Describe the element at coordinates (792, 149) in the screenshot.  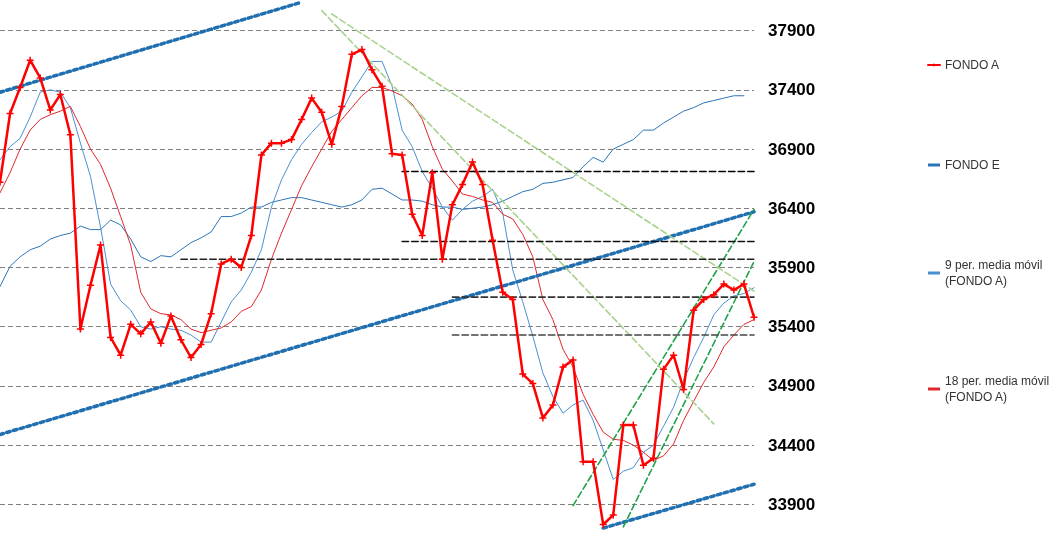
I see `y-tick-label: 36900` at that location.